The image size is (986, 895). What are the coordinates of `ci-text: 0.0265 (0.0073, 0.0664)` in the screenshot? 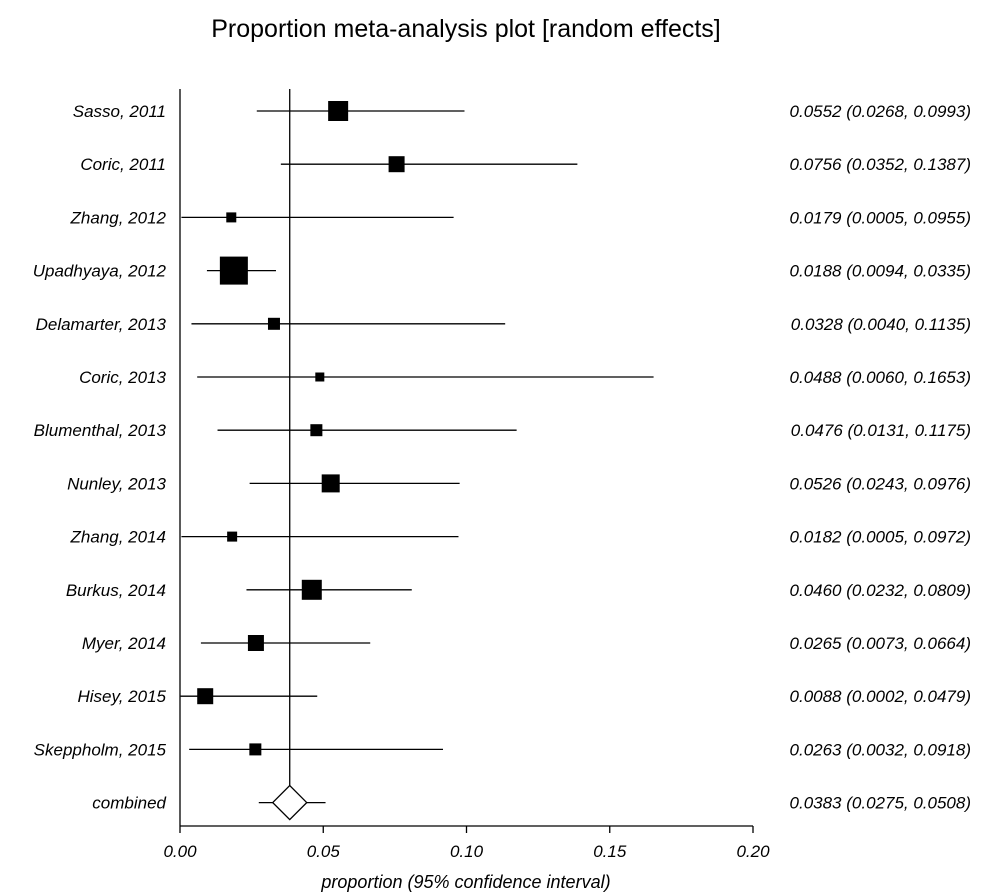 It's located at (880, 643).